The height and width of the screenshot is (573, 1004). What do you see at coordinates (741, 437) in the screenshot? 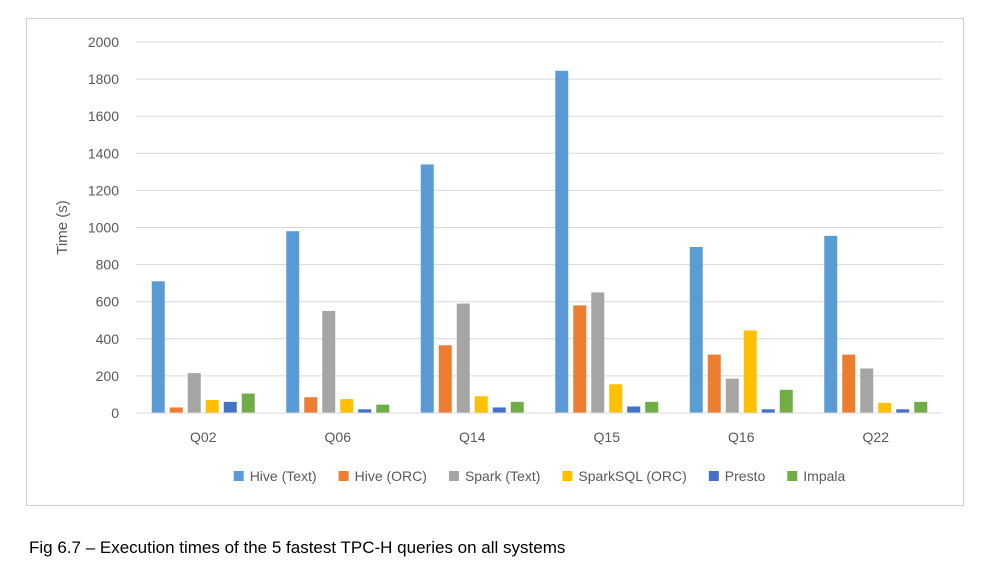
I see `x-tick-label: Q16` at bounding box center [741, 437].